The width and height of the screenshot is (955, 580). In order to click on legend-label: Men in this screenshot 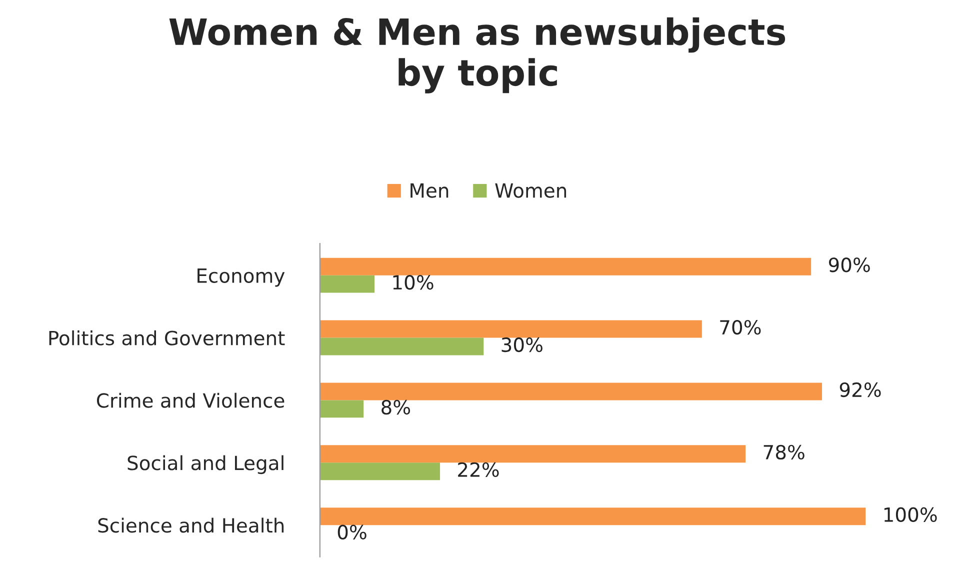, I will do `click(429, 190)`.